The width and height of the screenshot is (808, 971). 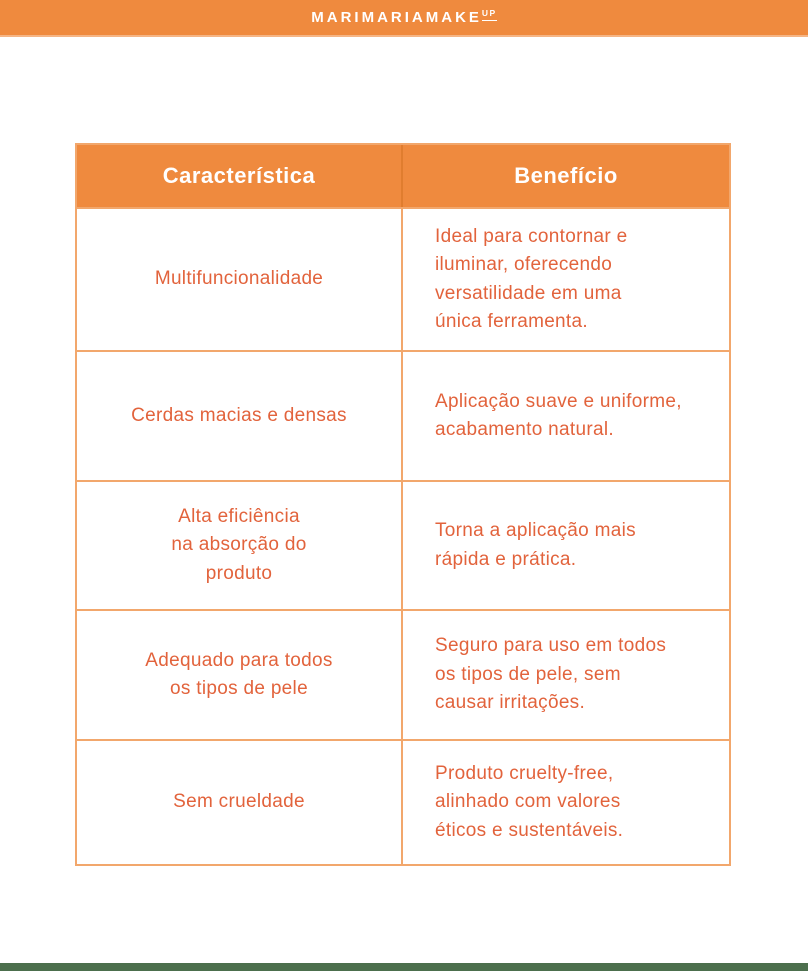 I want to click on column-header-benefit: Benefício, so click(x=566, y=175).